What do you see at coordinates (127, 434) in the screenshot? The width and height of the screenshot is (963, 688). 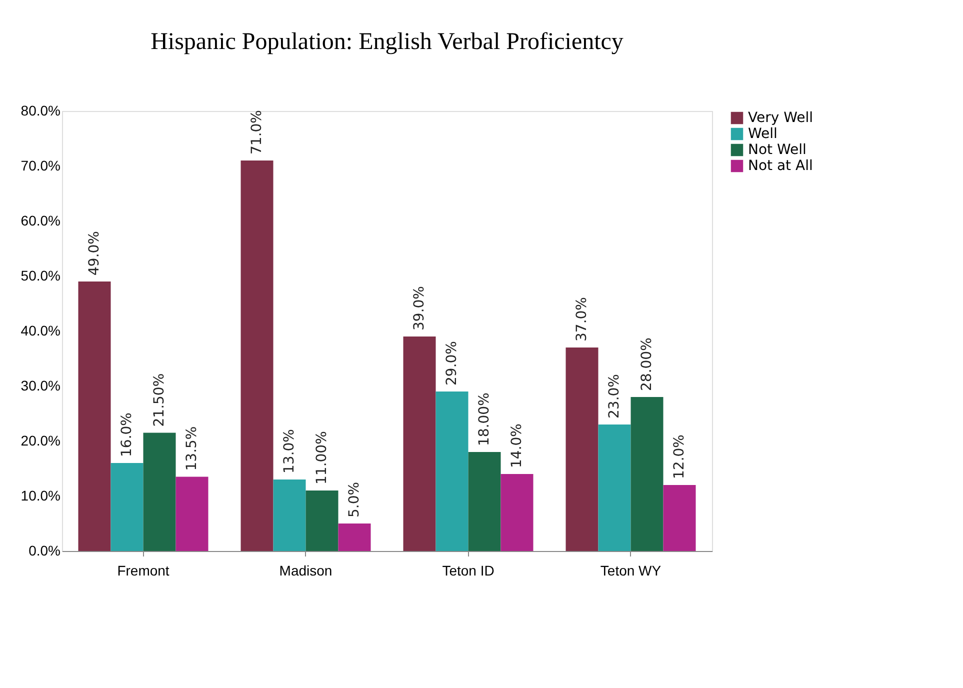 I see `data-label: 16.0%` at bounding box center [127, 434].